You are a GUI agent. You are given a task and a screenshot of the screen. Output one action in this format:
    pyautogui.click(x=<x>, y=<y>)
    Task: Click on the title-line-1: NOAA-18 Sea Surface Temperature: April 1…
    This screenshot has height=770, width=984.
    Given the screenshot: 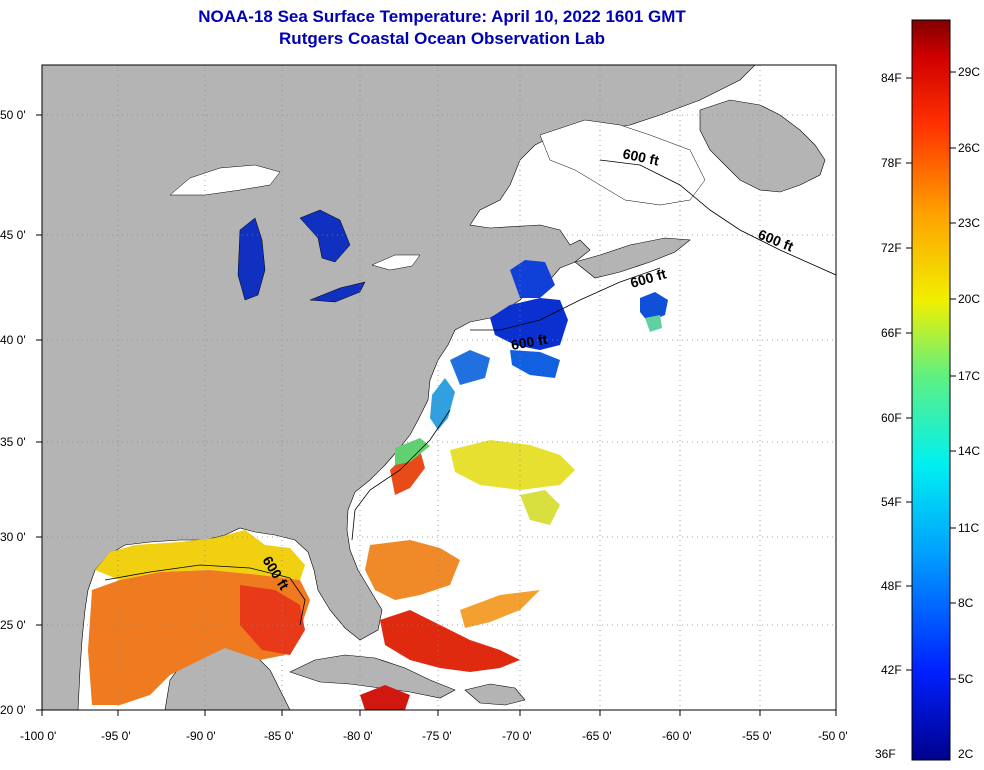 What is the action you would take?
    pyautogui.click(x=442, y=16)
    